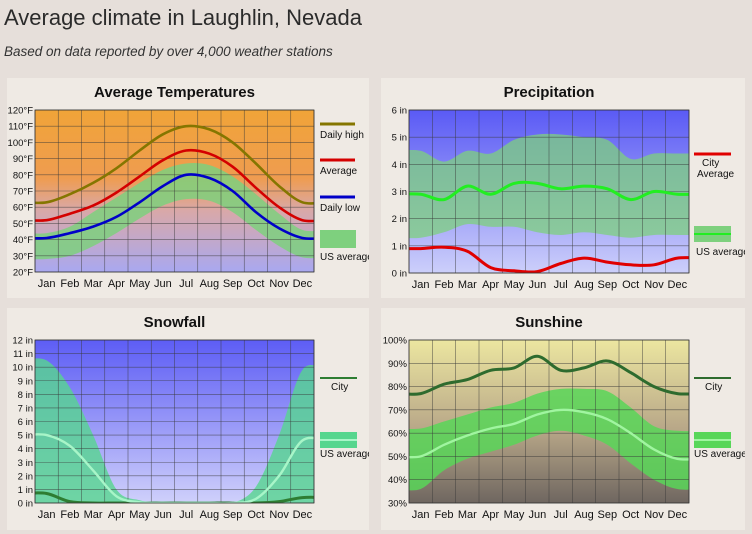  Describe the element at coordinates (398, 387) in the screenshot. I see `y-tick-label: 80%` at that location.